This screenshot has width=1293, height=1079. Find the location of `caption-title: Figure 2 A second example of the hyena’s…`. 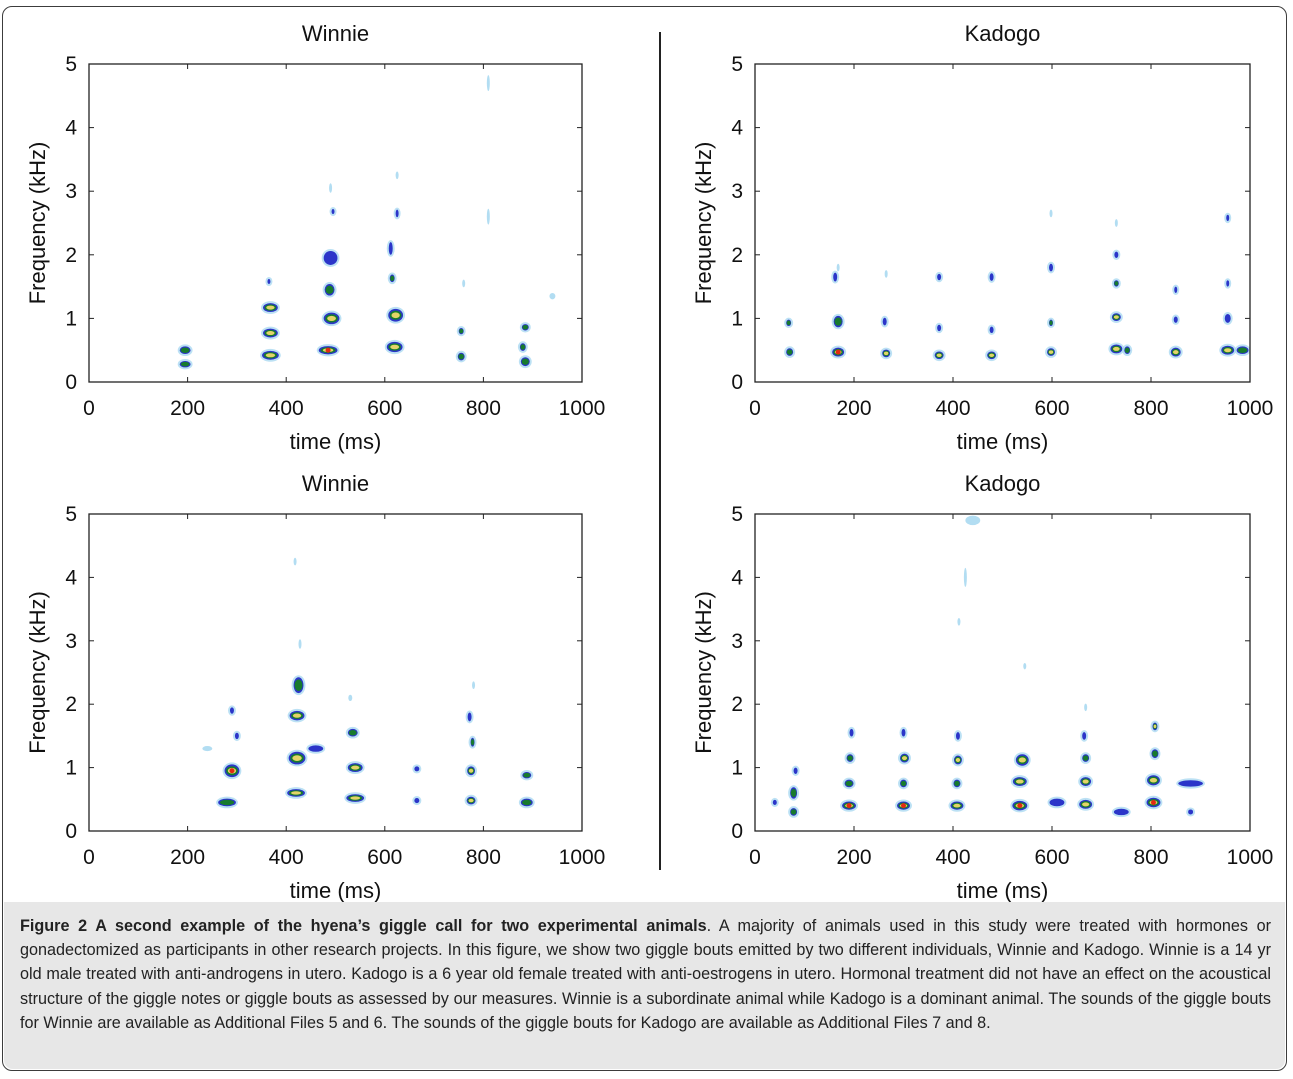

caption-title: Figure 2 A second example of the hyena’s… is located at coordinates (363, 926).